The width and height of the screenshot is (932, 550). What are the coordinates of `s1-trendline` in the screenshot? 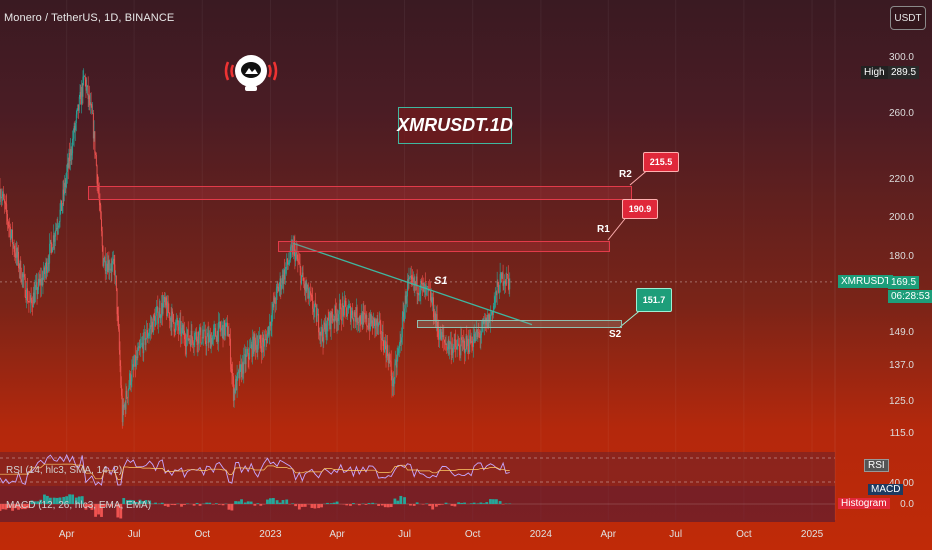 It's located at (413, 284).